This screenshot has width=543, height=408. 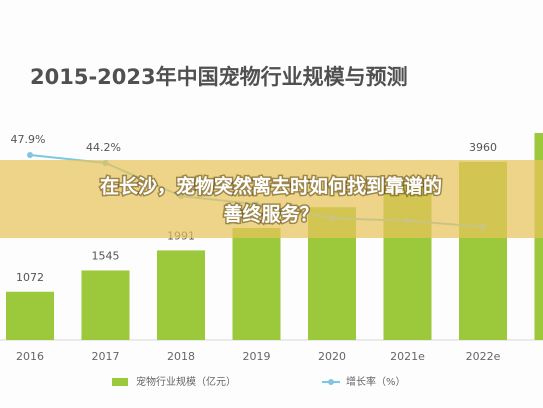 What do you see at coordinates (106, 255) in the screenshot?
I see `bar-label: 1545` at bounding box center [106, 255].